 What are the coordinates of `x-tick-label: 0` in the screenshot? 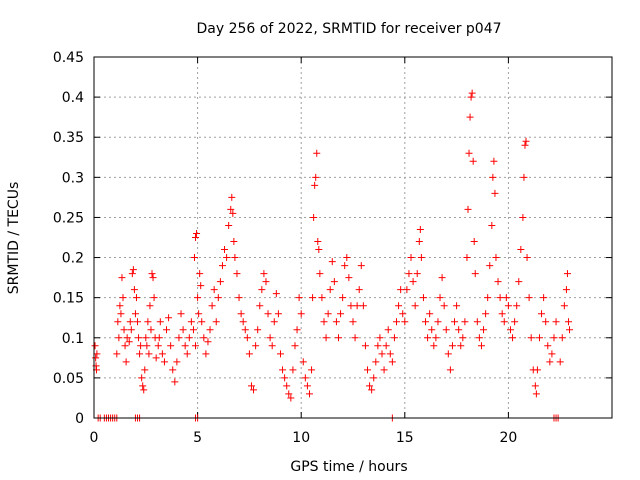 It's located at (94, 438).